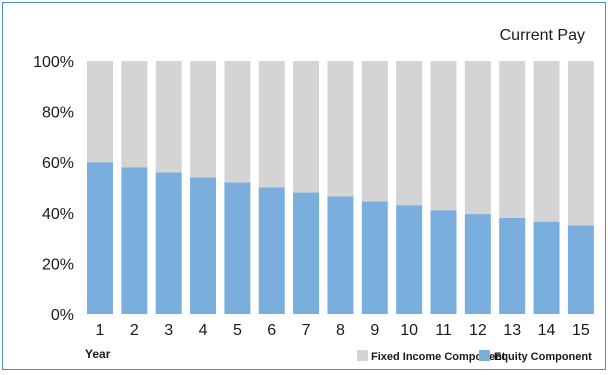 The image size is (611, 375). What do you see at coordinates (443, 330) in the screenshot?
I see `x-tick-label: 11` at bounding box center [443, 330].